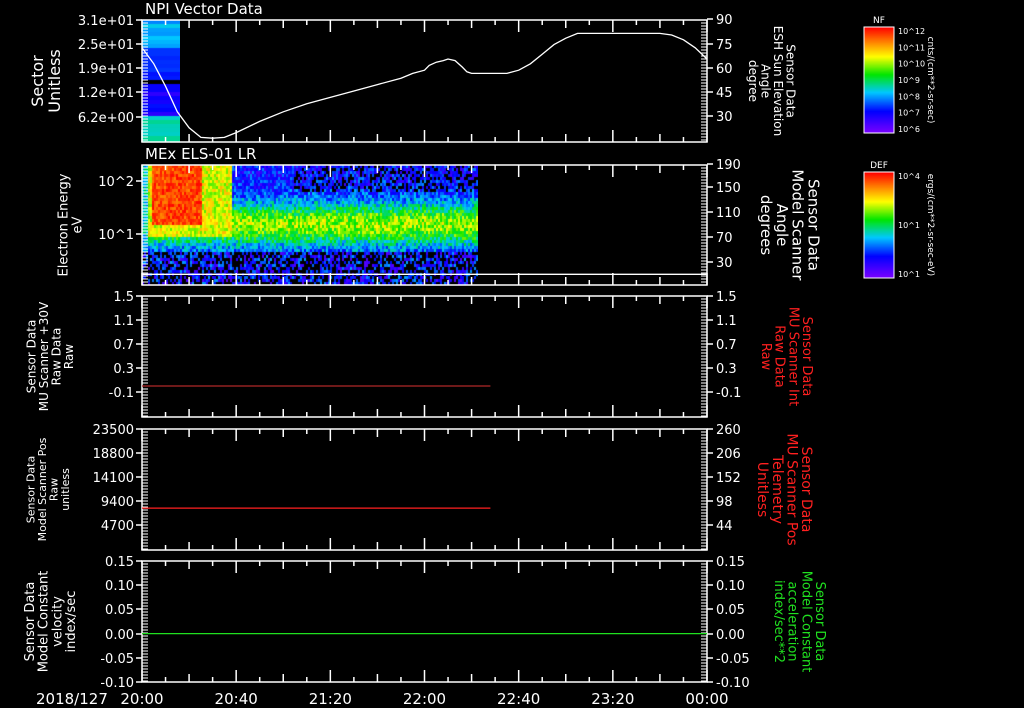 This screenshot has width=1024, height=708. What do you see at coordinates (792, 621) in the screenshot?
I see `right-axis-label-line: acceleration` at bounding box center [792, 621].